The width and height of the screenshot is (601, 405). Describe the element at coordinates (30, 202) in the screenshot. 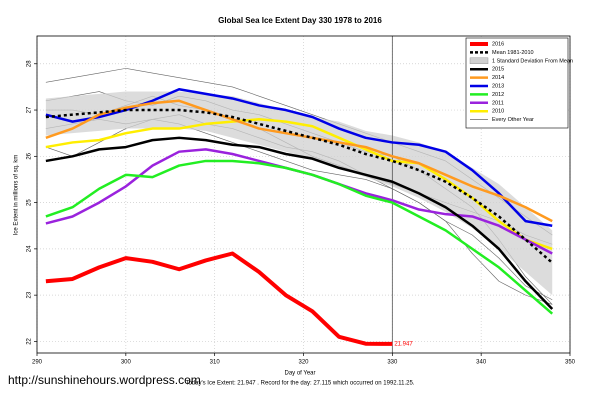

I see `y-tick-label: 25` at that location.